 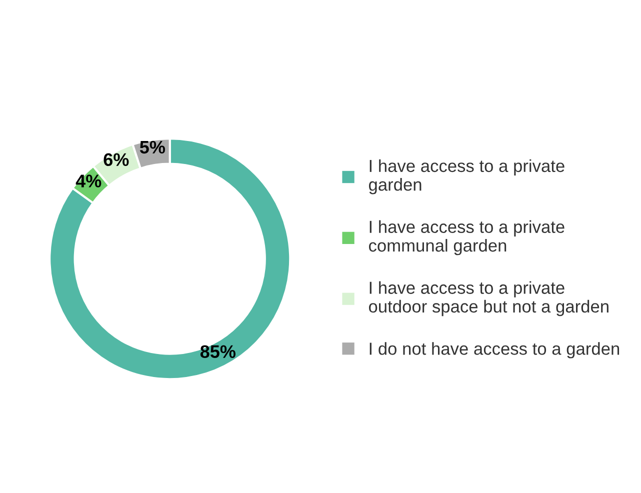 What do you see at coordinates (116, 159) in the screenshot?
I see `data-label: 6%` at bounding box center [116, 159].